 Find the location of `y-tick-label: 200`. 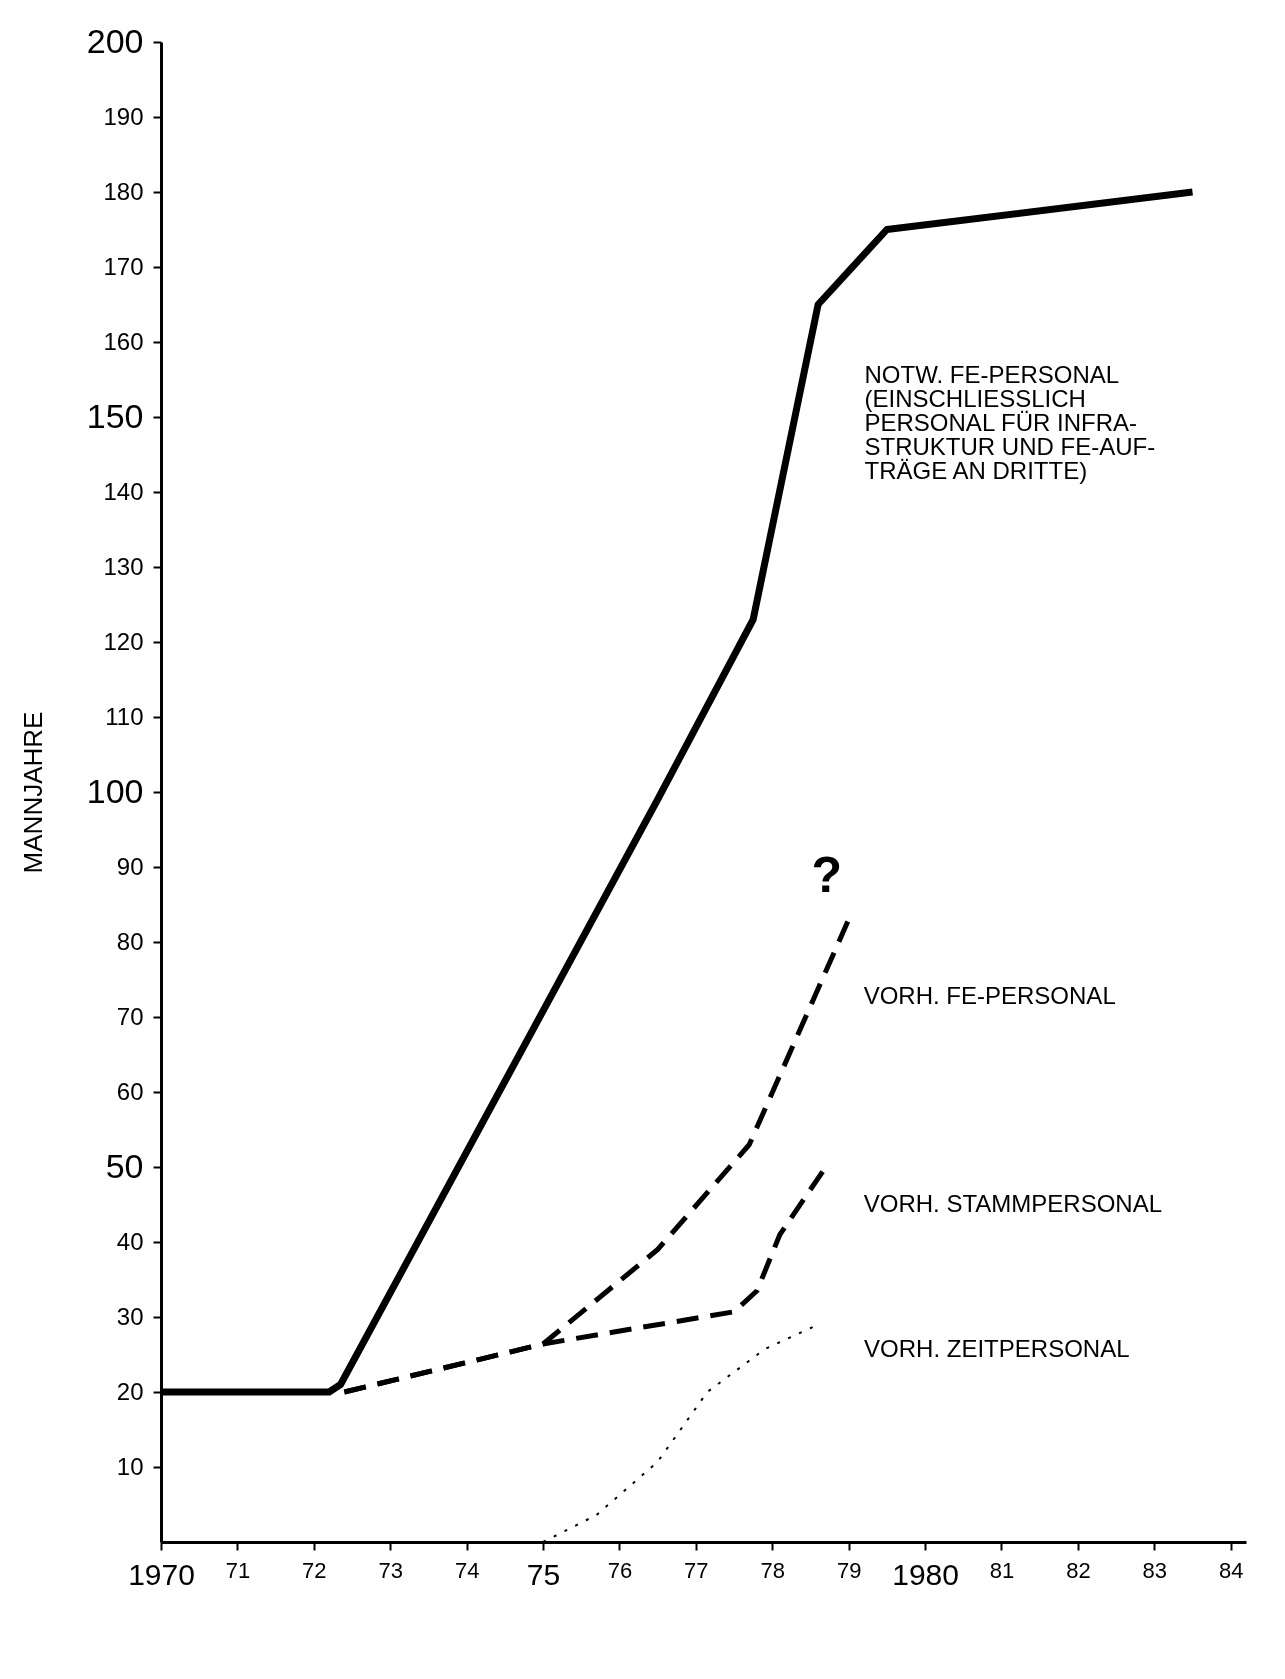

y-tick-label: 200 is located at coordinates (115, 40).